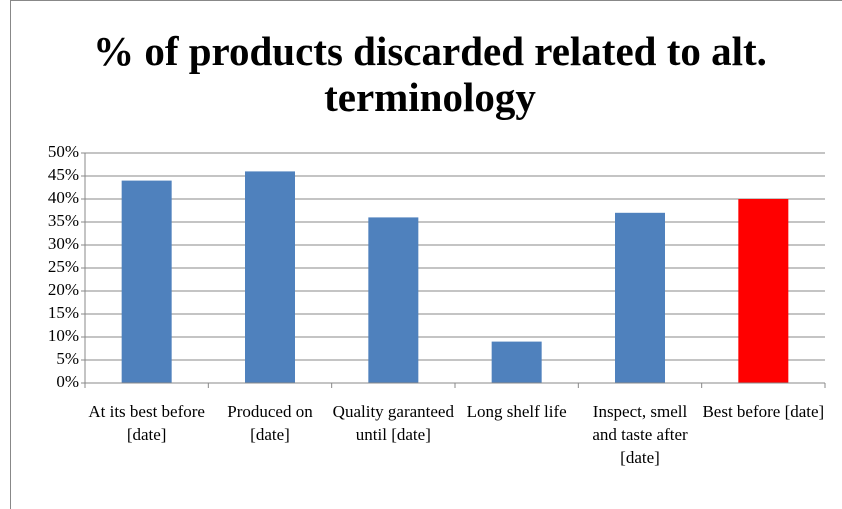  What do you see at coordinates (63, 289) in the screenshot?
I see `y-tick-label: 20%` at bounding box center [63, 289].